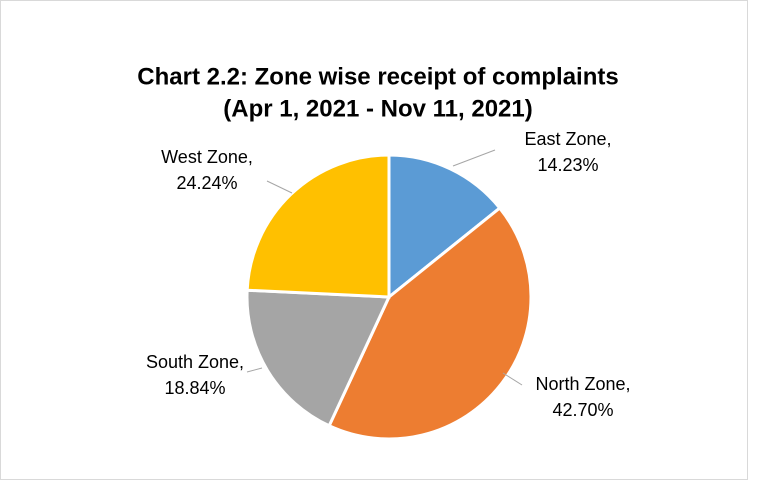 This screenshot has height=489, width=757. Describe the element at coordinates (567, 139) in the screenshot. I see `data-label-name: East Zone,` at that location.